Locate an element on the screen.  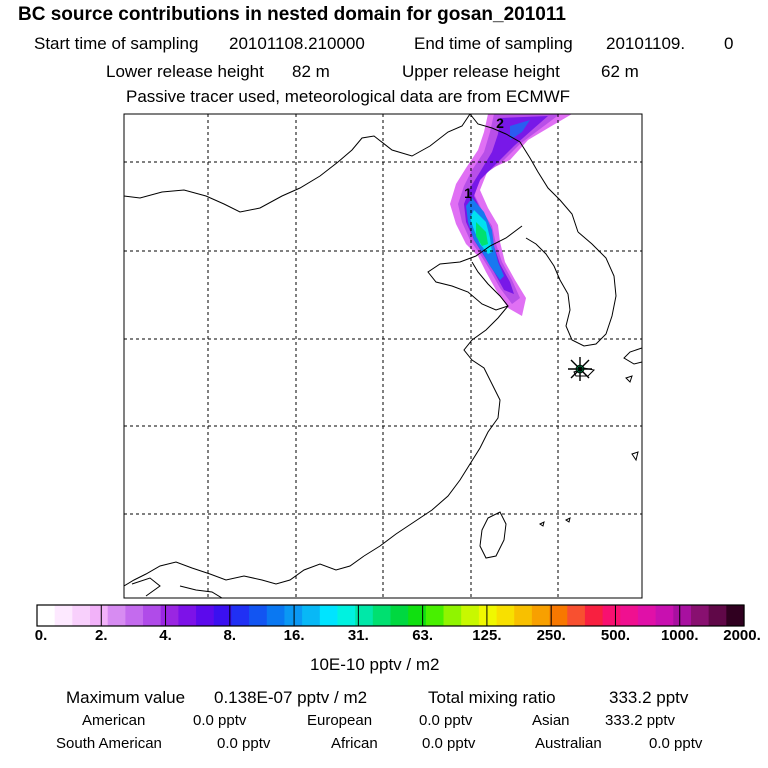
contour-label-1: 1 is located at coordinates (468, 193).